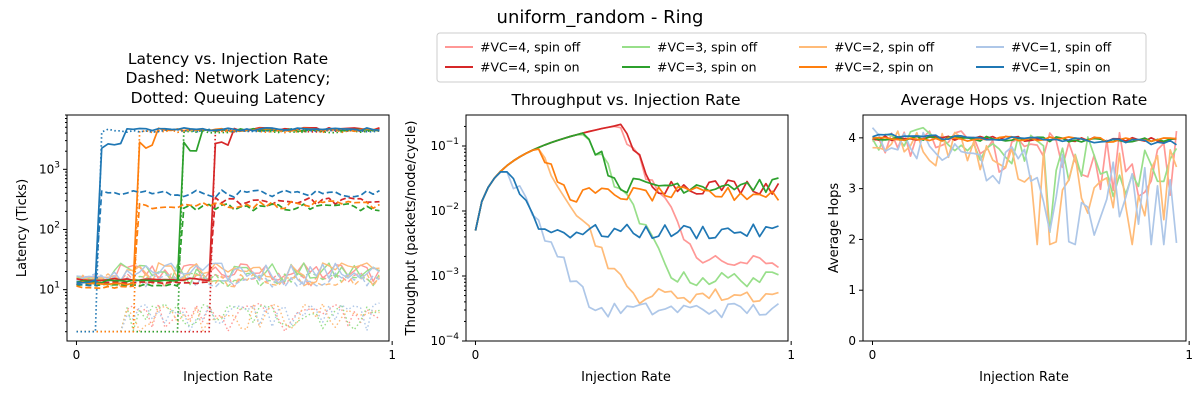 Image resolution: width=1200 pixels, height=400 pixels. Describe the element at coordinates (444, 210) in the screenshot. I see `y-tick-label: 10⁻²` at that location.